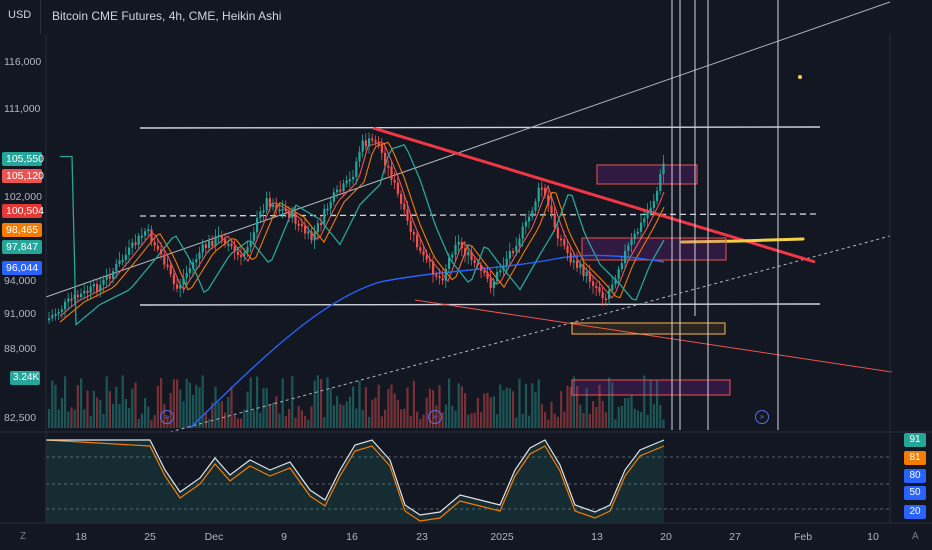  I want to click on osc-fill, so click(355, 481).